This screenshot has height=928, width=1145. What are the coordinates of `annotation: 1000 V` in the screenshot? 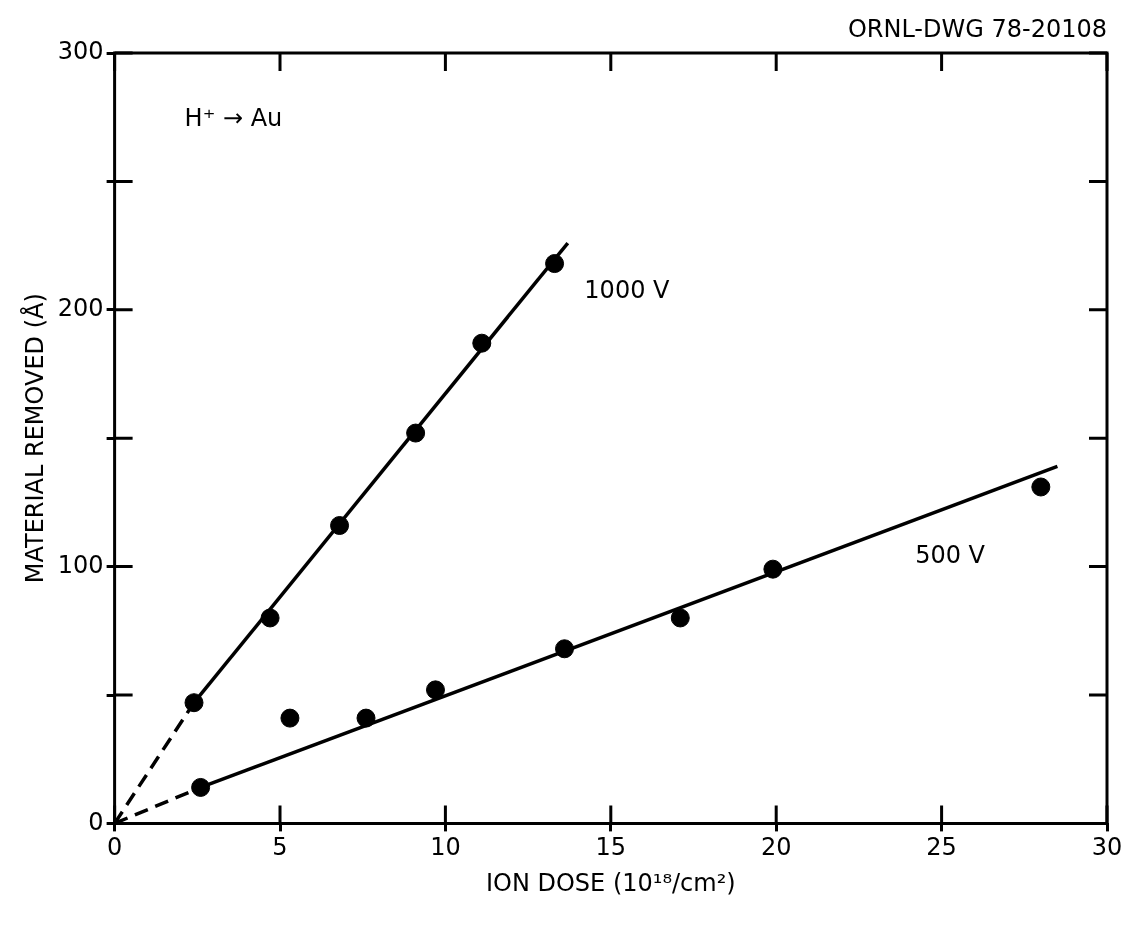 It's located at (627, 290).